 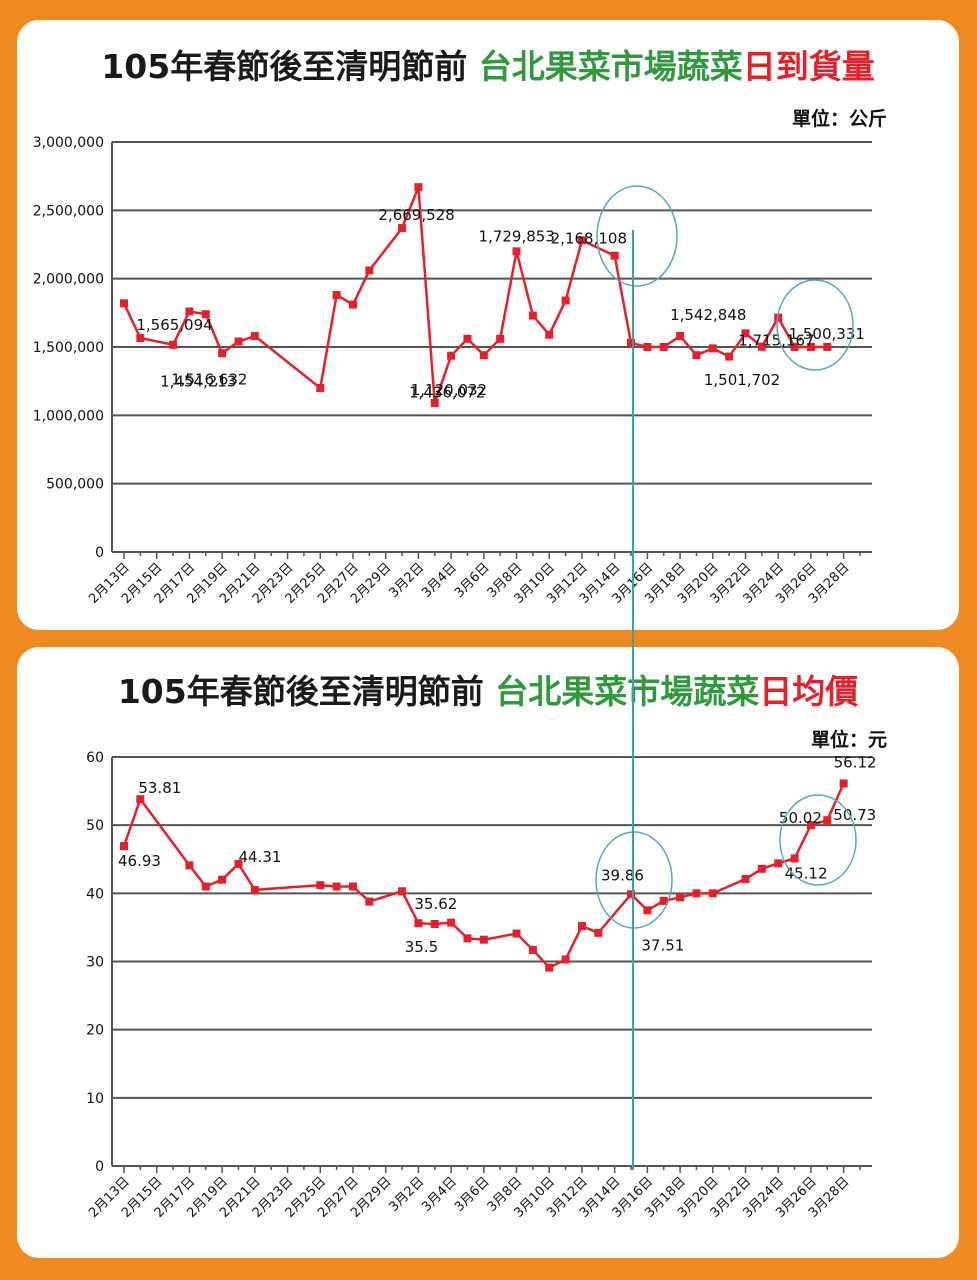 What do you see at coordinates (68, 416) in the screenshot?
I see `y-tick-label: 1,000,000` at bounding box center [68, 416].